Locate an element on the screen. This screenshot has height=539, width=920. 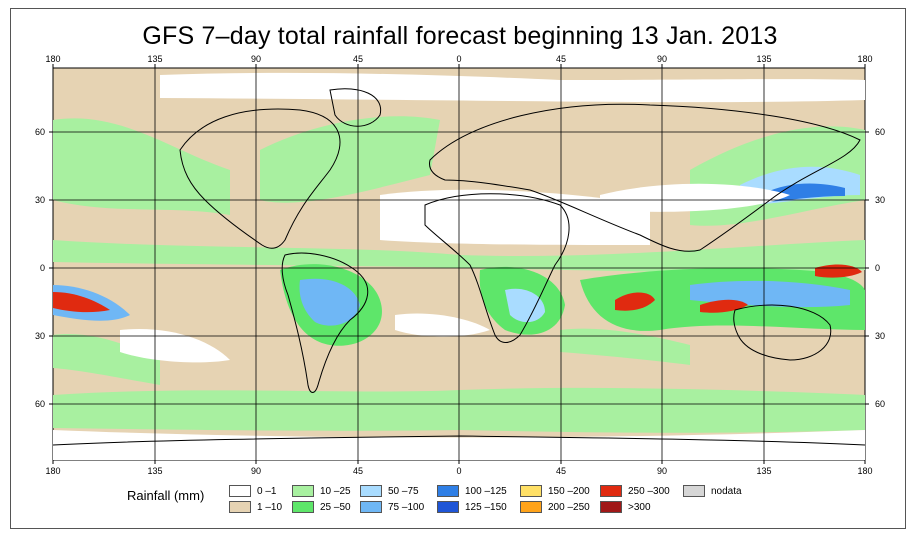
legend-label: 50 –75 is located at coordinates (403, 491).